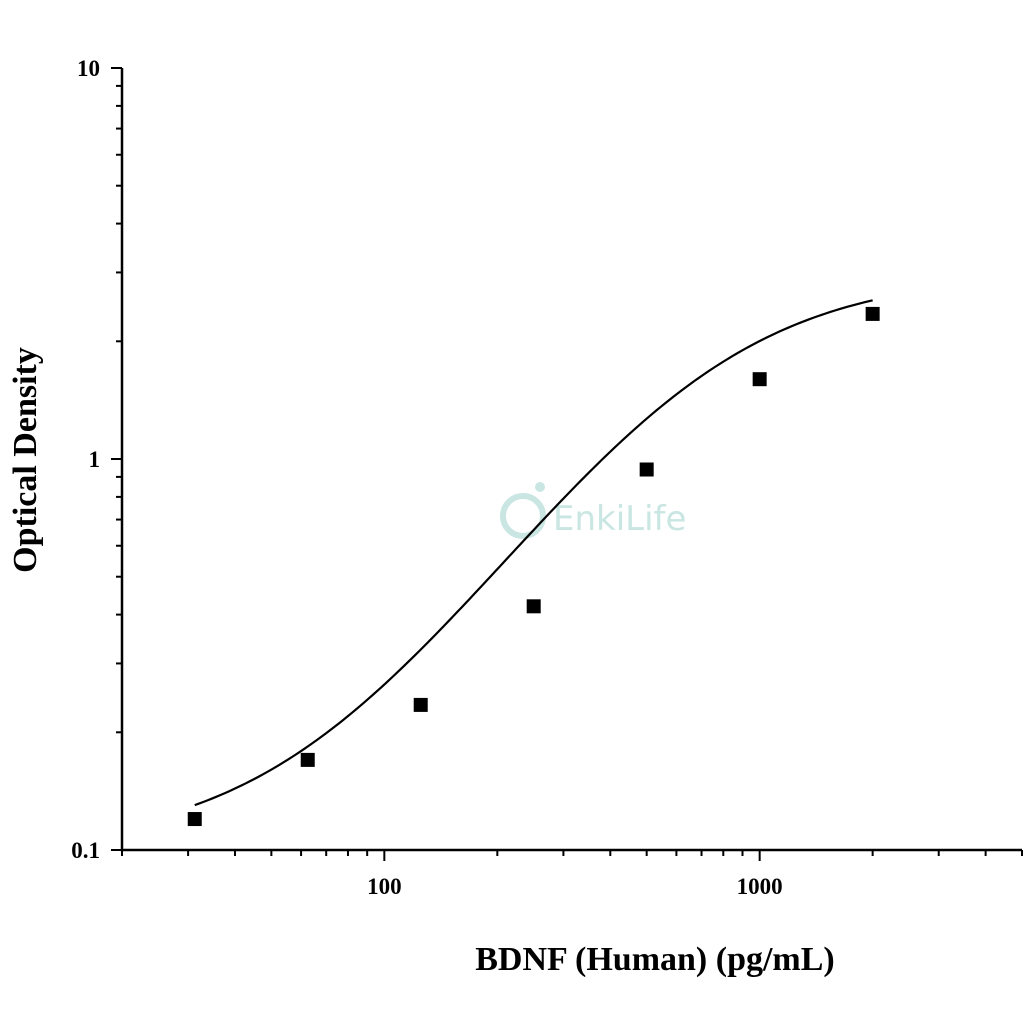  What do you see at coordinates (85, 850) in the screenshot?
I see `y-tick-label: 0.1` at bounding box center [85, 850].